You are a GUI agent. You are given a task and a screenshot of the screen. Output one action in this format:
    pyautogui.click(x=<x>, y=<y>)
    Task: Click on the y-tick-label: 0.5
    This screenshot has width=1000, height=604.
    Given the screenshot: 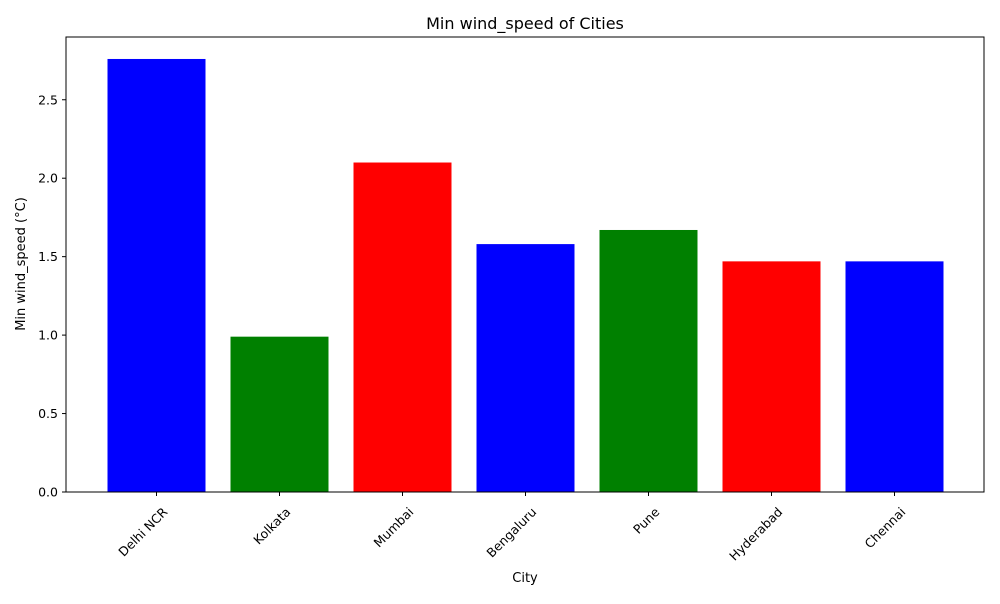 What is the action you would take?
    pyautogui.click(x=48, y=413)
    